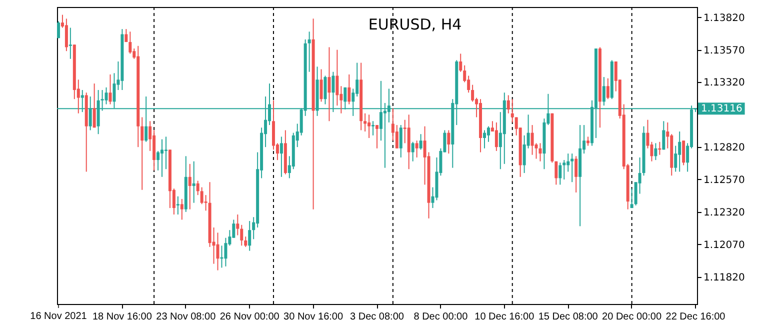 Image resolution: width=770 pixels, height=330 pixels. Describe the element at coordinates (724, 212) in the screenshot. I see `y-tick-label: 1.12320` at that location.